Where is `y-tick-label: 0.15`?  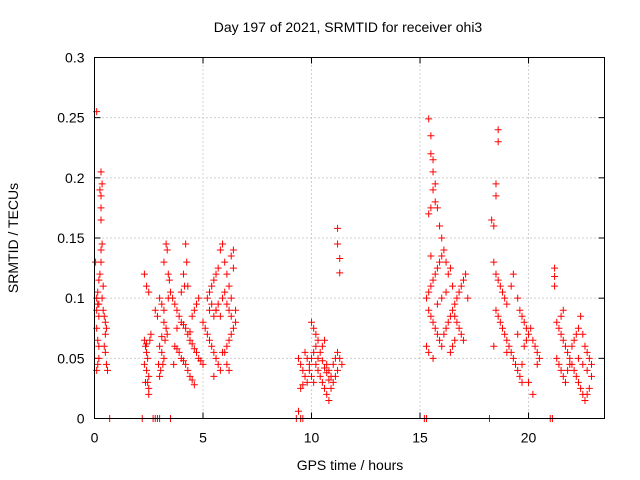
y-tick-label: 0.15 is located at coordinates (70, 238).